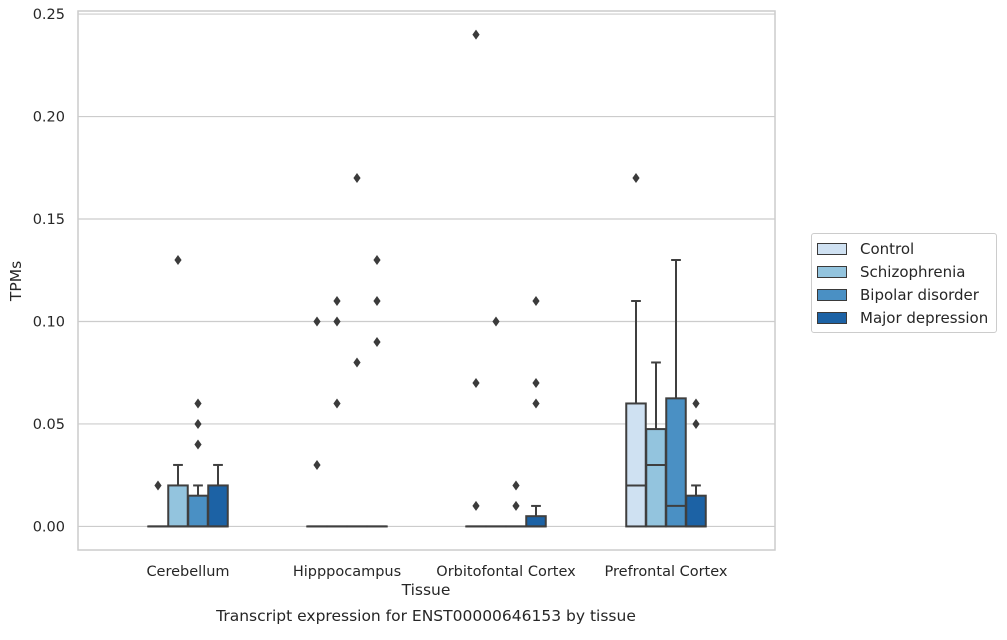 The width and height of the screenshot is (1007, 640). What do you see at coordinates (832, 272) in the screenshot?
I see `legend-swatch-schizophrenia` at bounding box center [832, 272].